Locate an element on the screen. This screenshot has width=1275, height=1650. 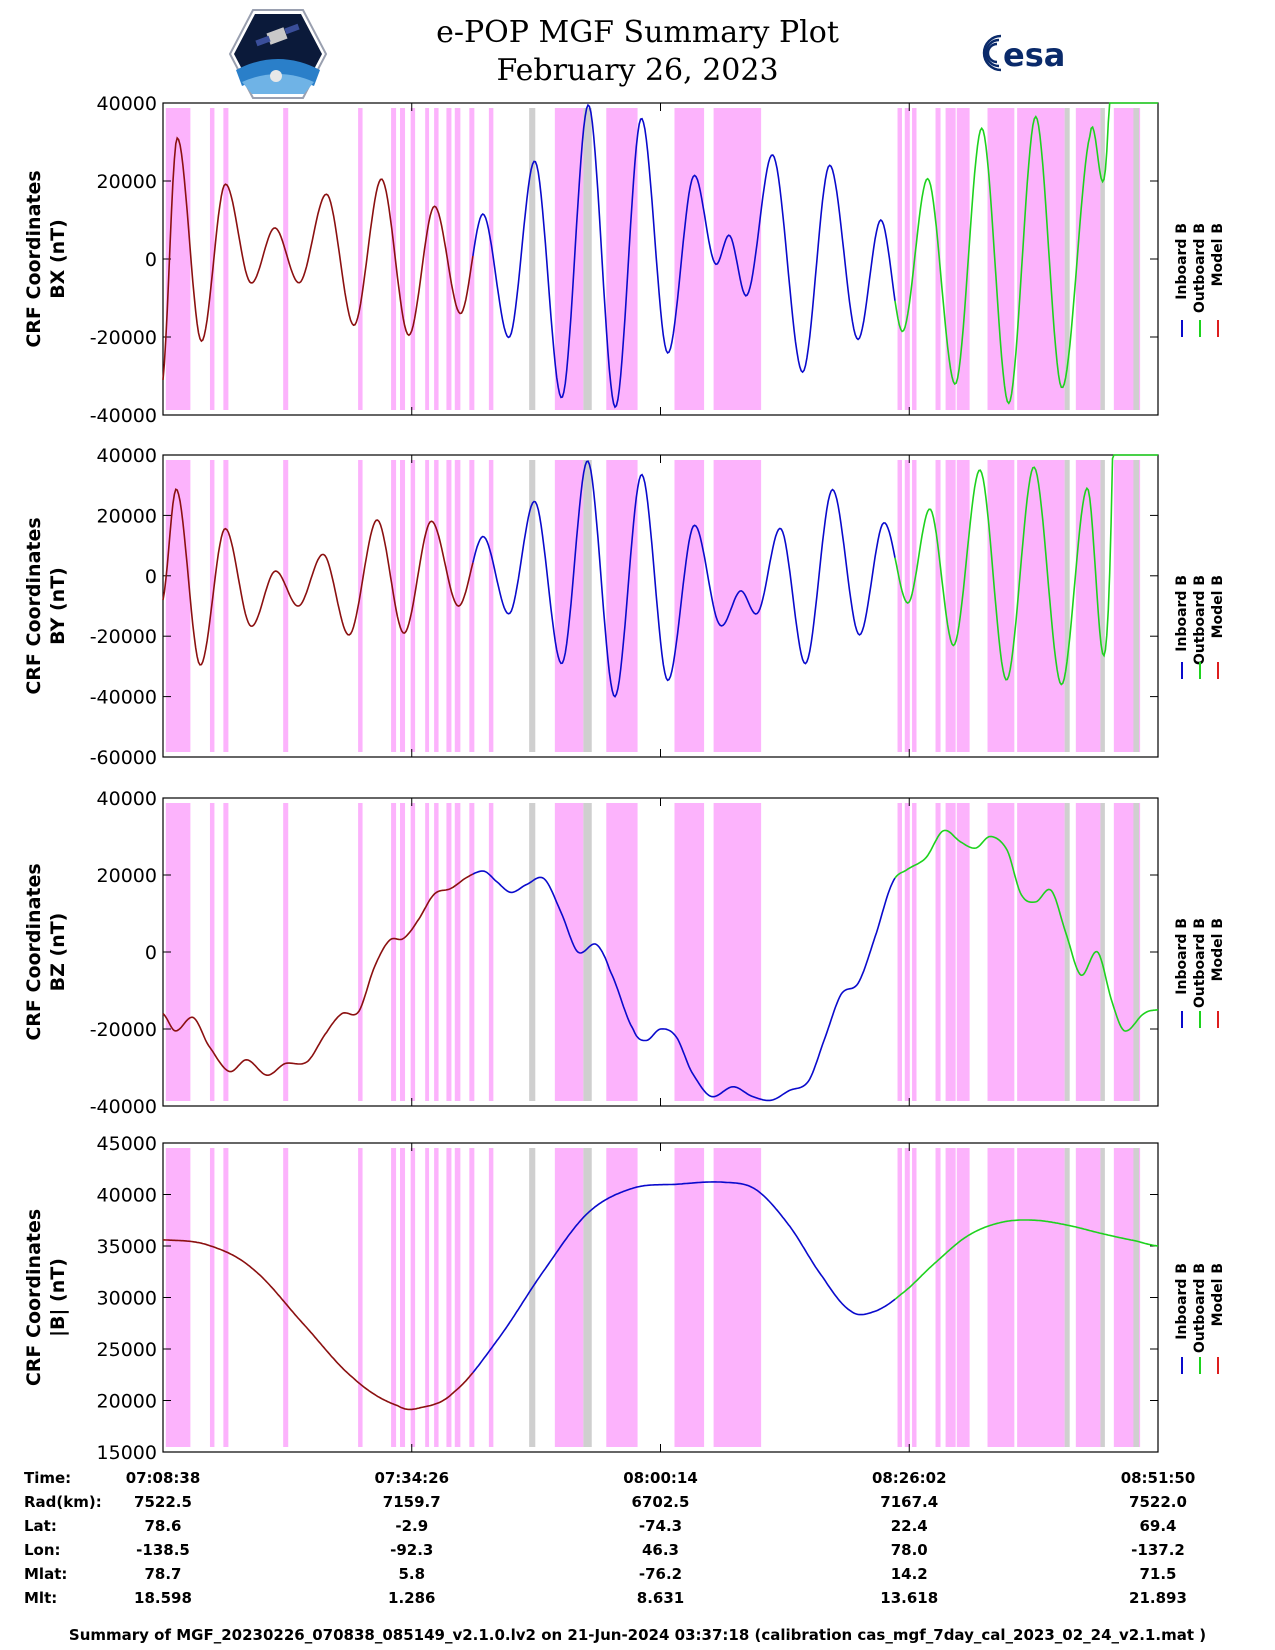
info-cell: 71.5 is located at coordinates (1157, 1574).